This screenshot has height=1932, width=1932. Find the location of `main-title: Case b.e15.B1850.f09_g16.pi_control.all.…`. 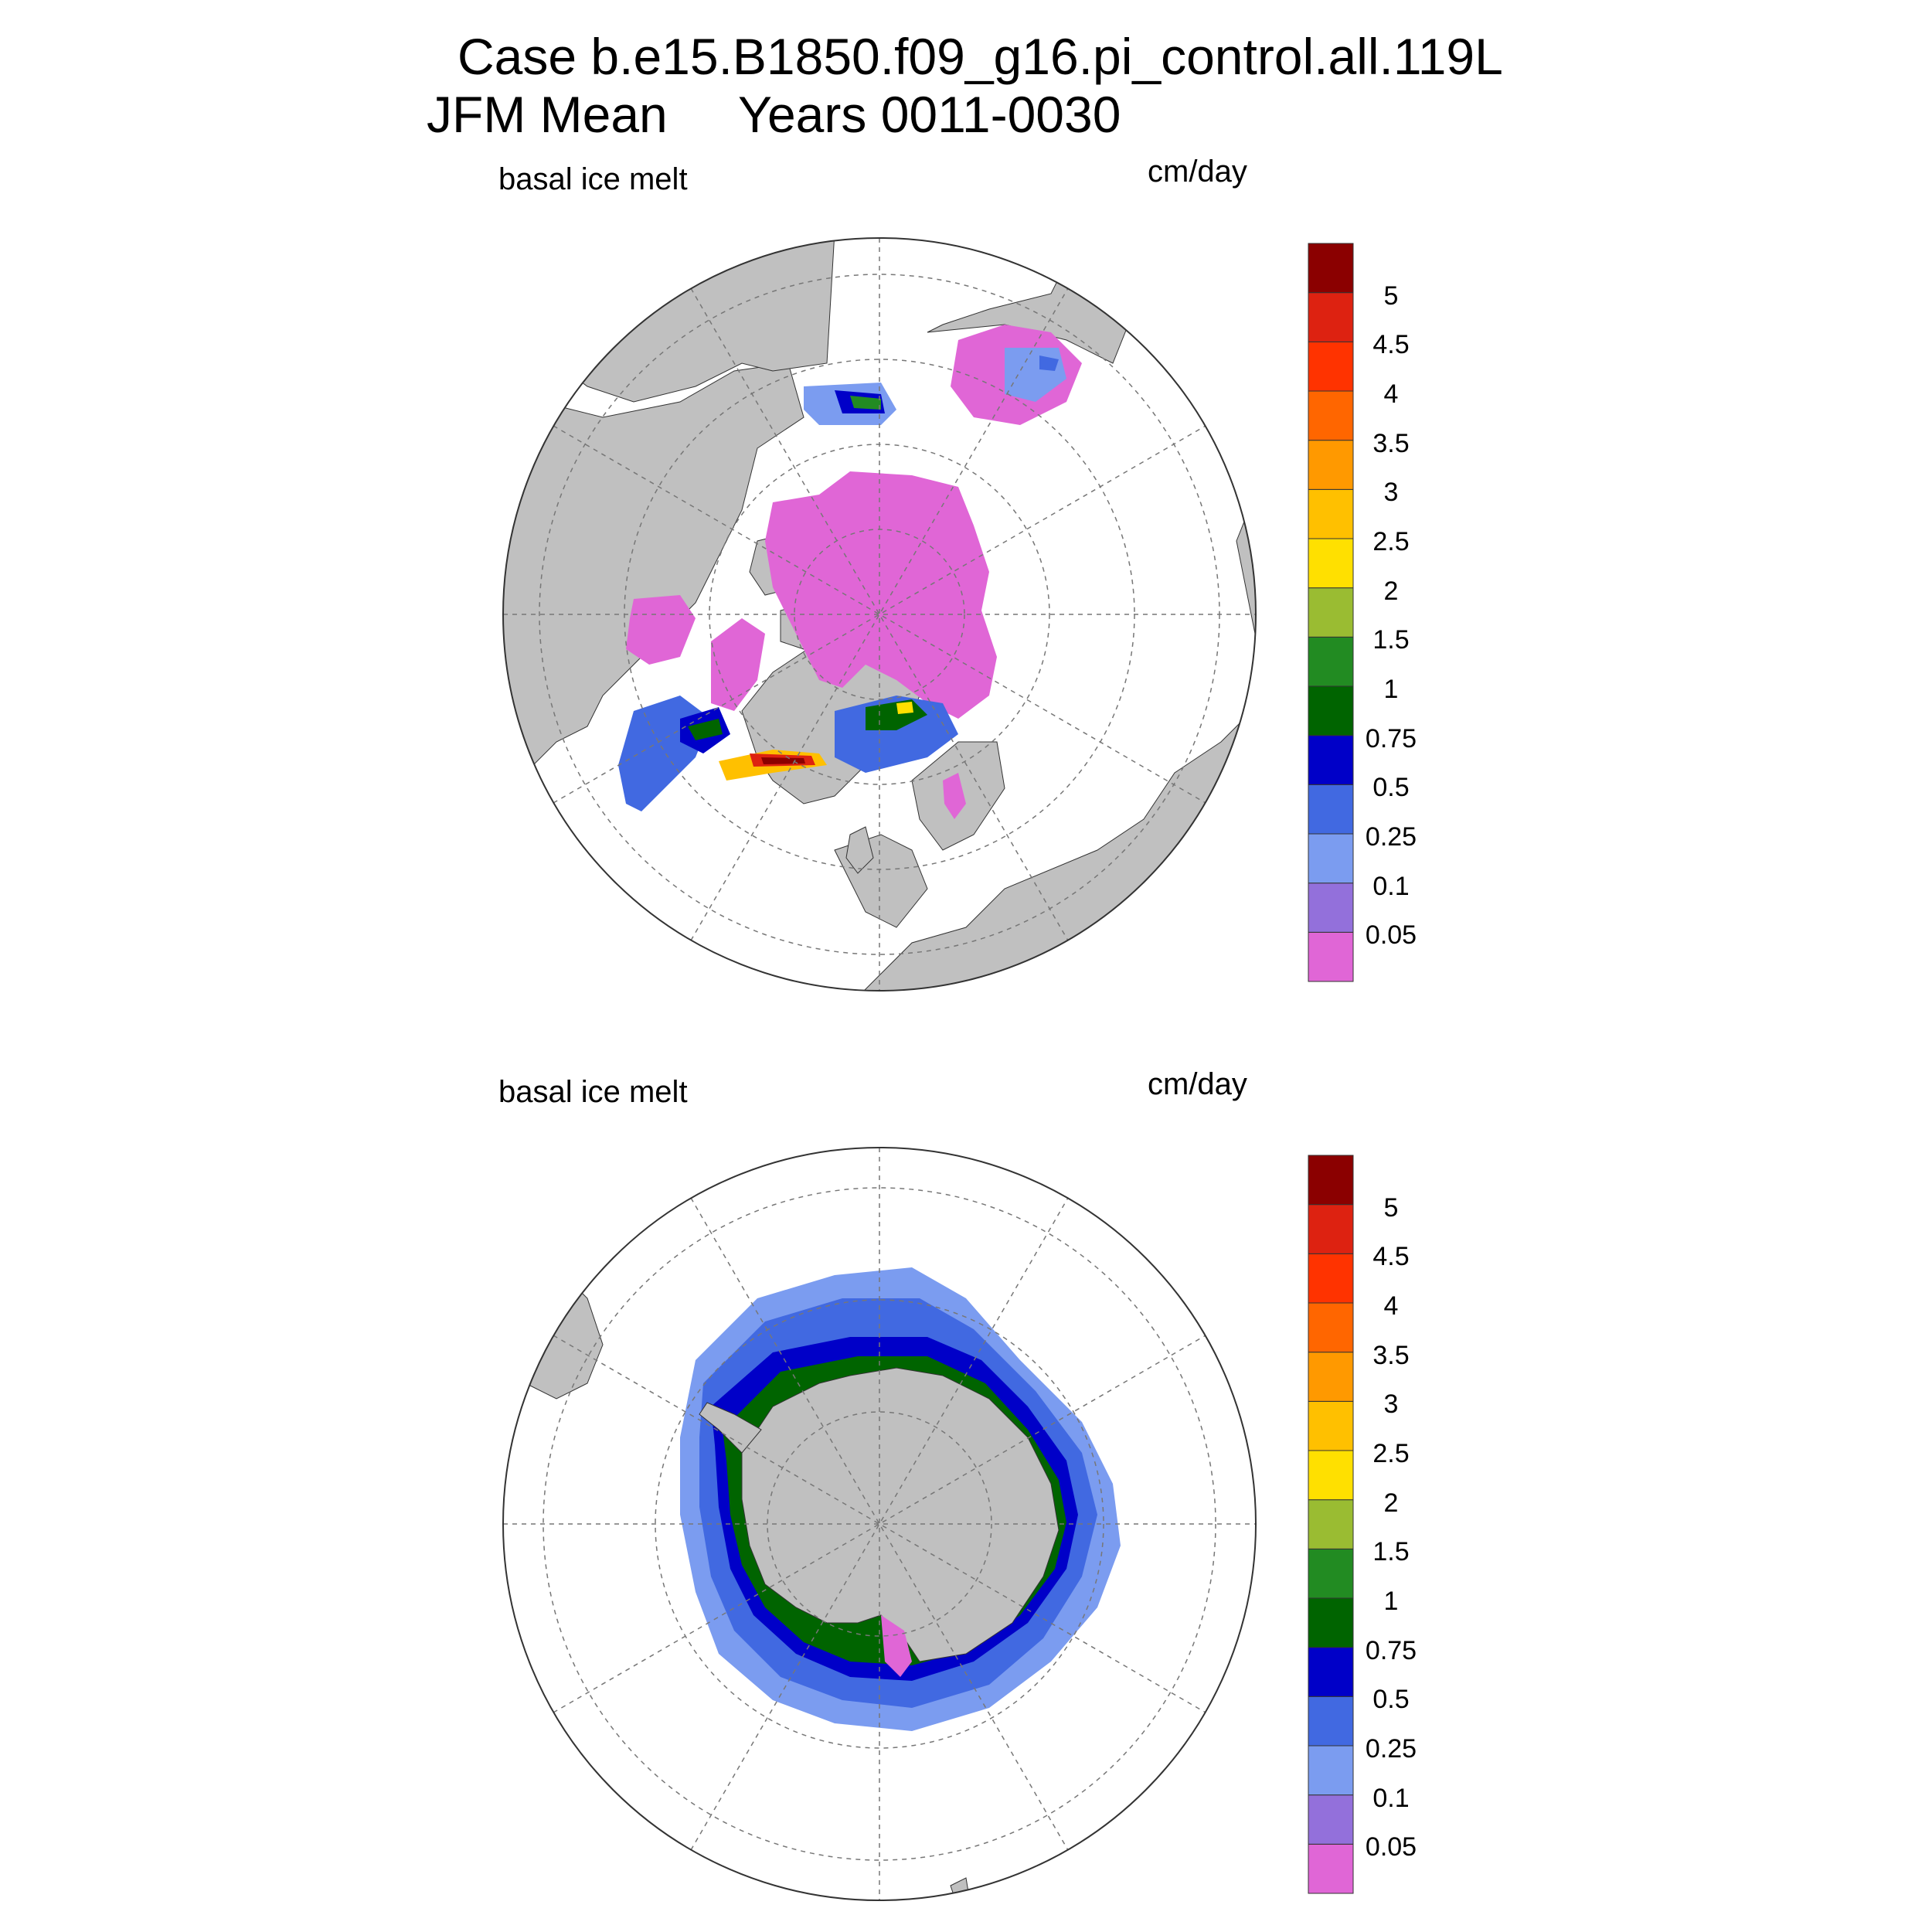

main-title: Case b.e15.B1850.f09_g16.pi_control.all.… is located at coordinates (980, 57).